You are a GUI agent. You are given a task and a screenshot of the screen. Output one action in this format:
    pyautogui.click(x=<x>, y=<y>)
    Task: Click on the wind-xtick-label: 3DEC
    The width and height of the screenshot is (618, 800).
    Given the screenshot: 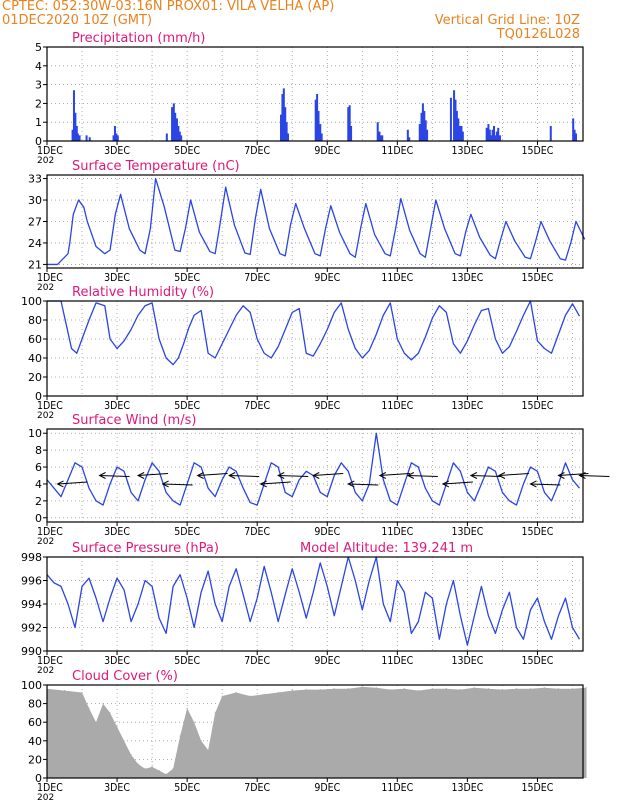 What is the action you would take?
    pyautogui.click(x=117, y=532)
    